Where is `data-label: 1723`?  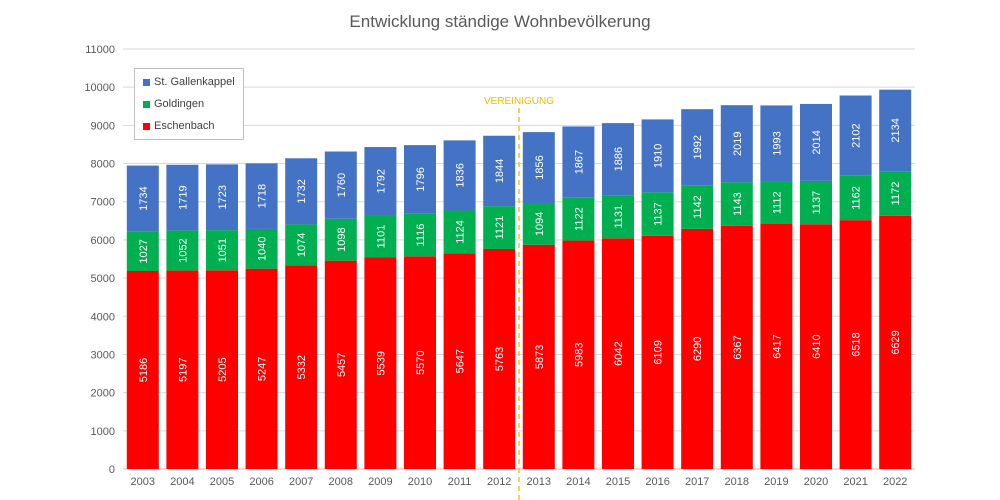
data-label: 1723 is located at coordinates (223, 197).